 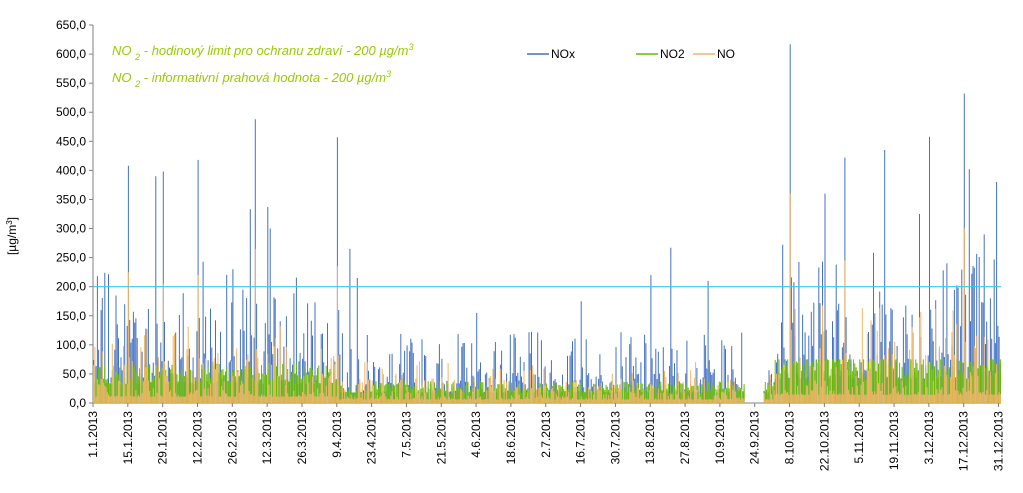 I want to click on x-tick-label: 30.7.2013, so click(x=615, y=438).